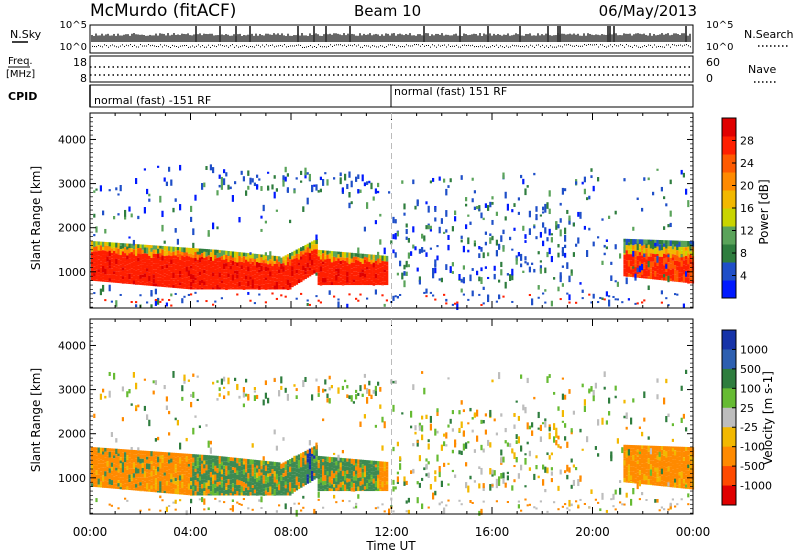 The image size is (800, 554). What do you see at coordinates (729, 235) in the screenshot?
I see `power-colorbar-swatch` at bounding box center [729, 235].